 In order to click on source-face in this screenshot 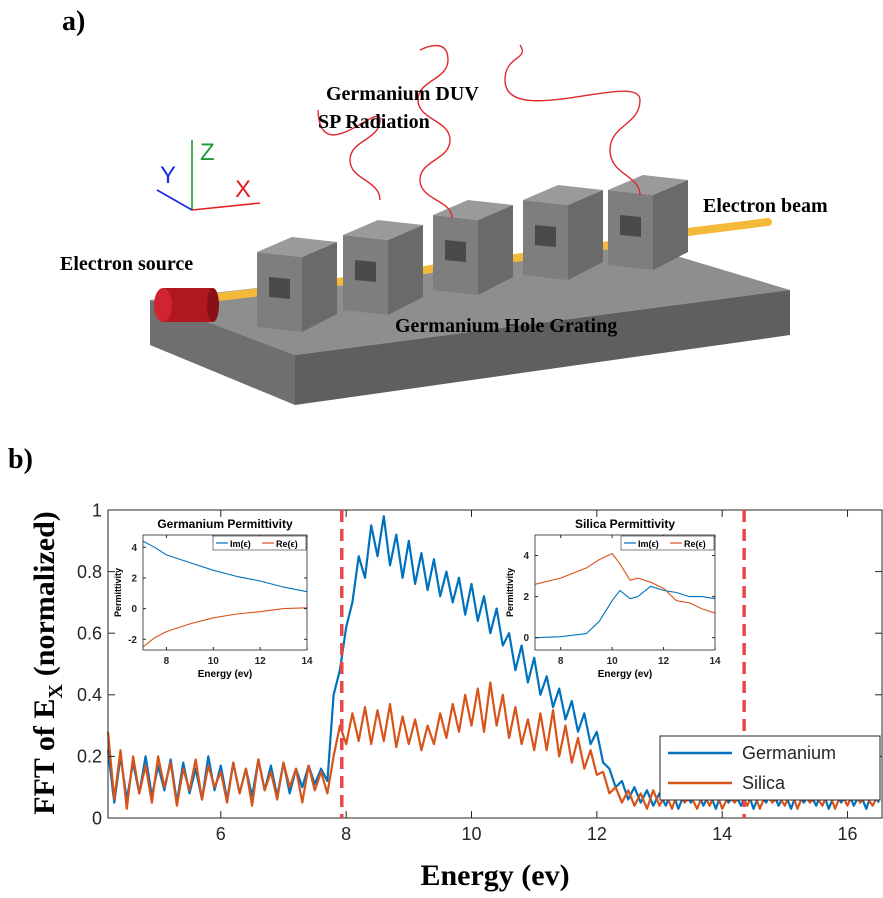, I will do `click(163, 305)`.